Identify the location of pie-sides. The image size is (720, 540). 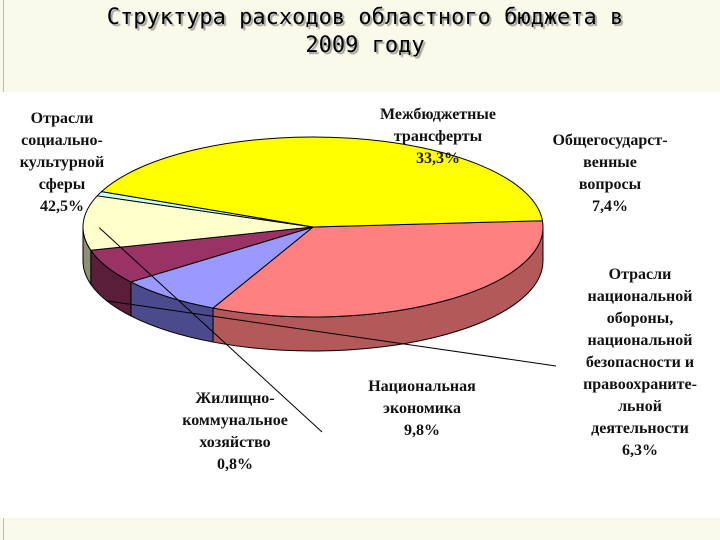
(313, 289).